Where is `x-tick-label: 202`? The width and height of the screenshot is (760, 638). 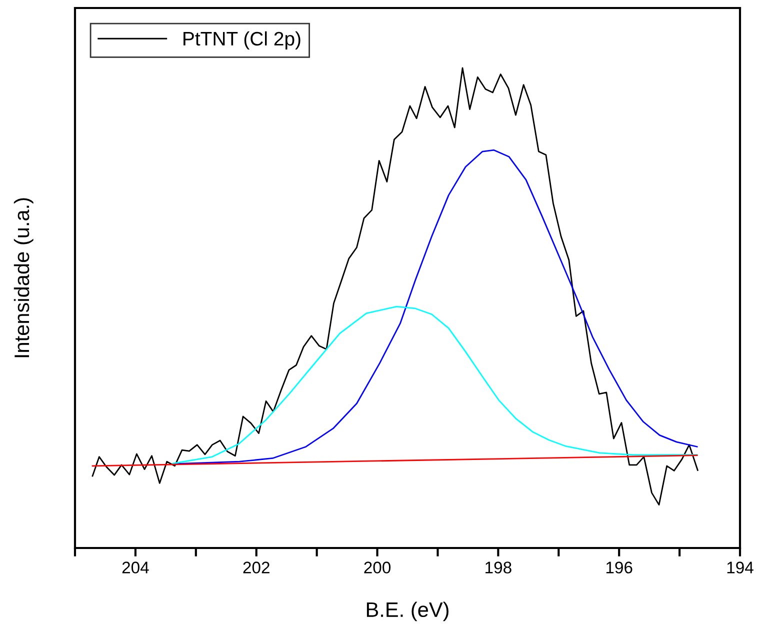
x-tick-label: 202 is located at coordinates (256, 568).